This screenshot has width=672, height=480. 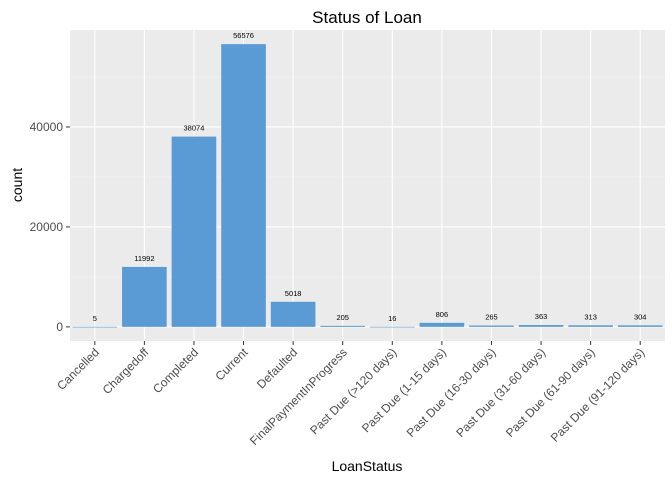 What do you see at coordinates (231, 364) in the screenshot?
I see `x-tick-label: Current` at bounding box center [231, 364].